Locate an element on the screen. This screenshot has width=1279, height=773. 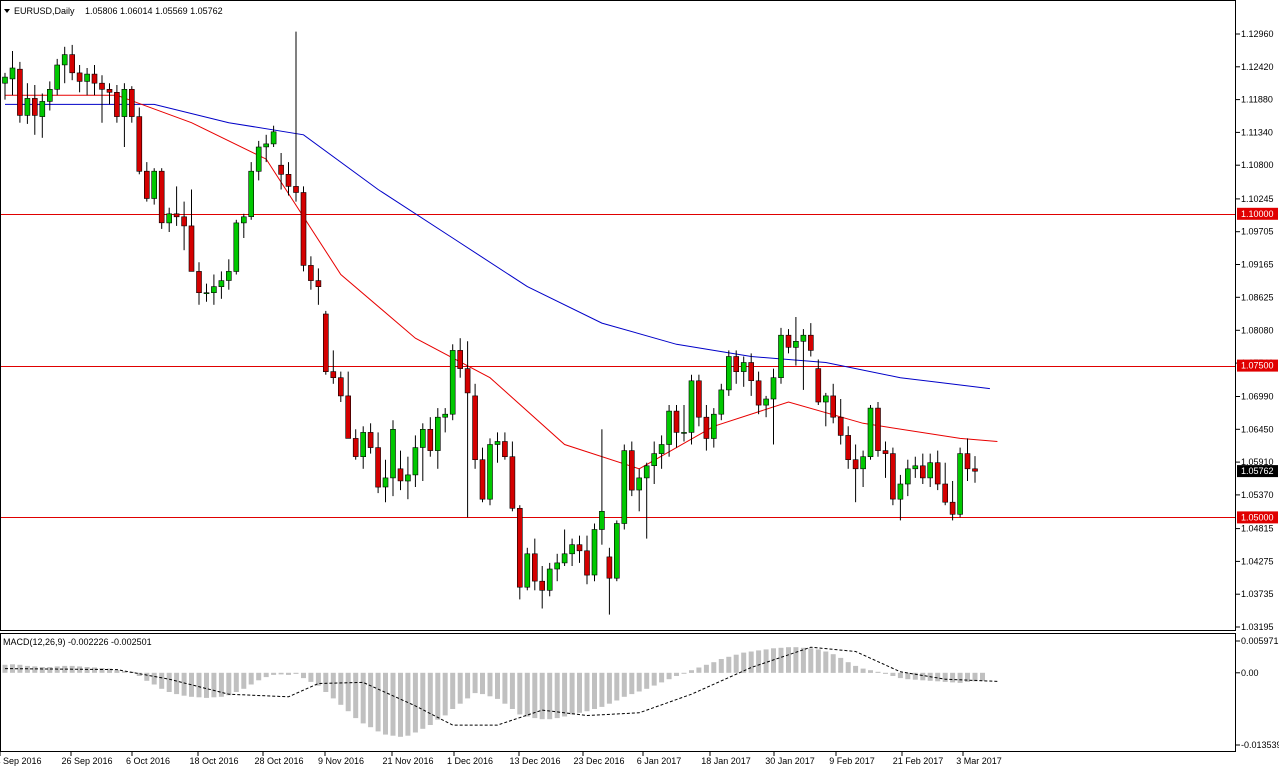
level-price-tag is located at coordinates (1257, 213).